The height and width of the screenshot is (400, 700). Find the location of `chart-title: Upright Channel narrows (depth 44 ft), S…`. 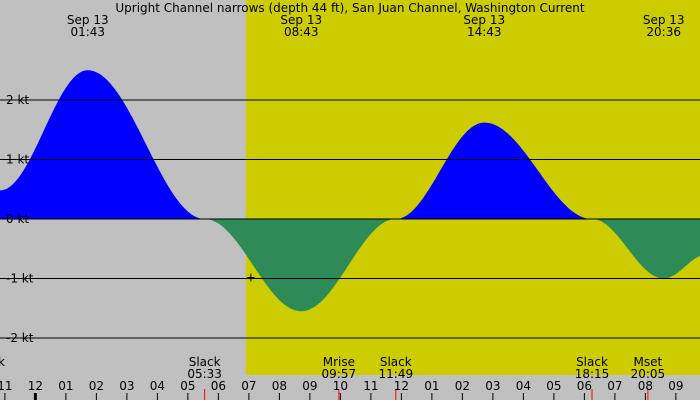

chart-title: Upright Channel narrows (depth 44 ft), S… is located at coordinates (350, 8).